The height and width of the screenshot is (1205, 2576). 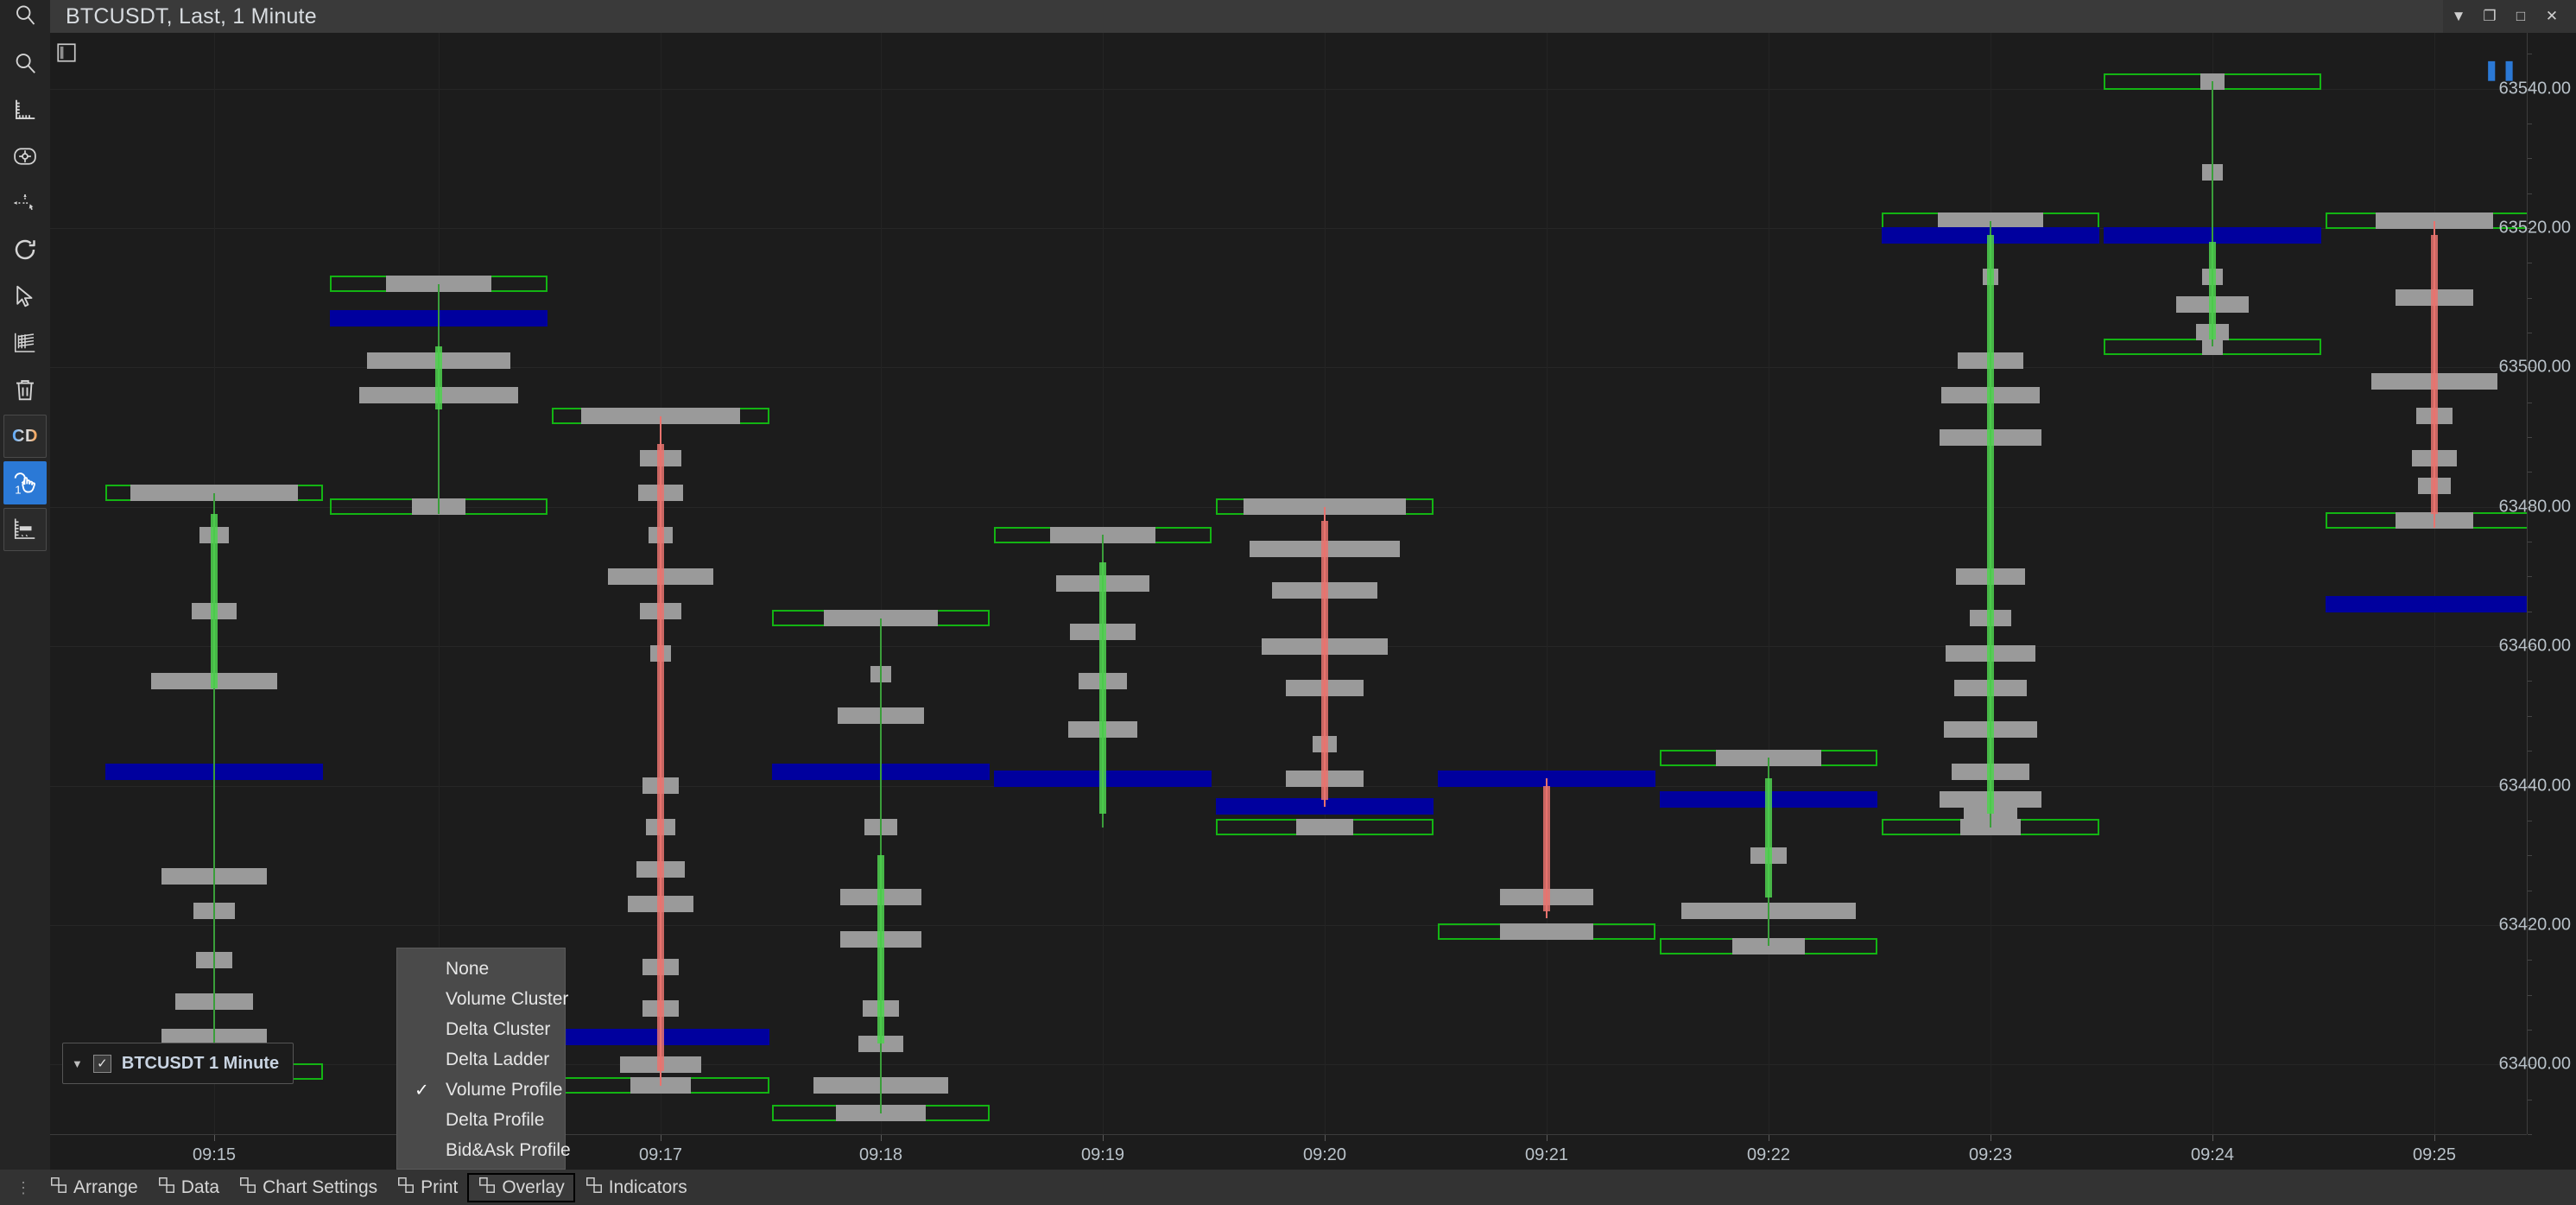 I want to click on delete-tool, so click(x=25, y=390).